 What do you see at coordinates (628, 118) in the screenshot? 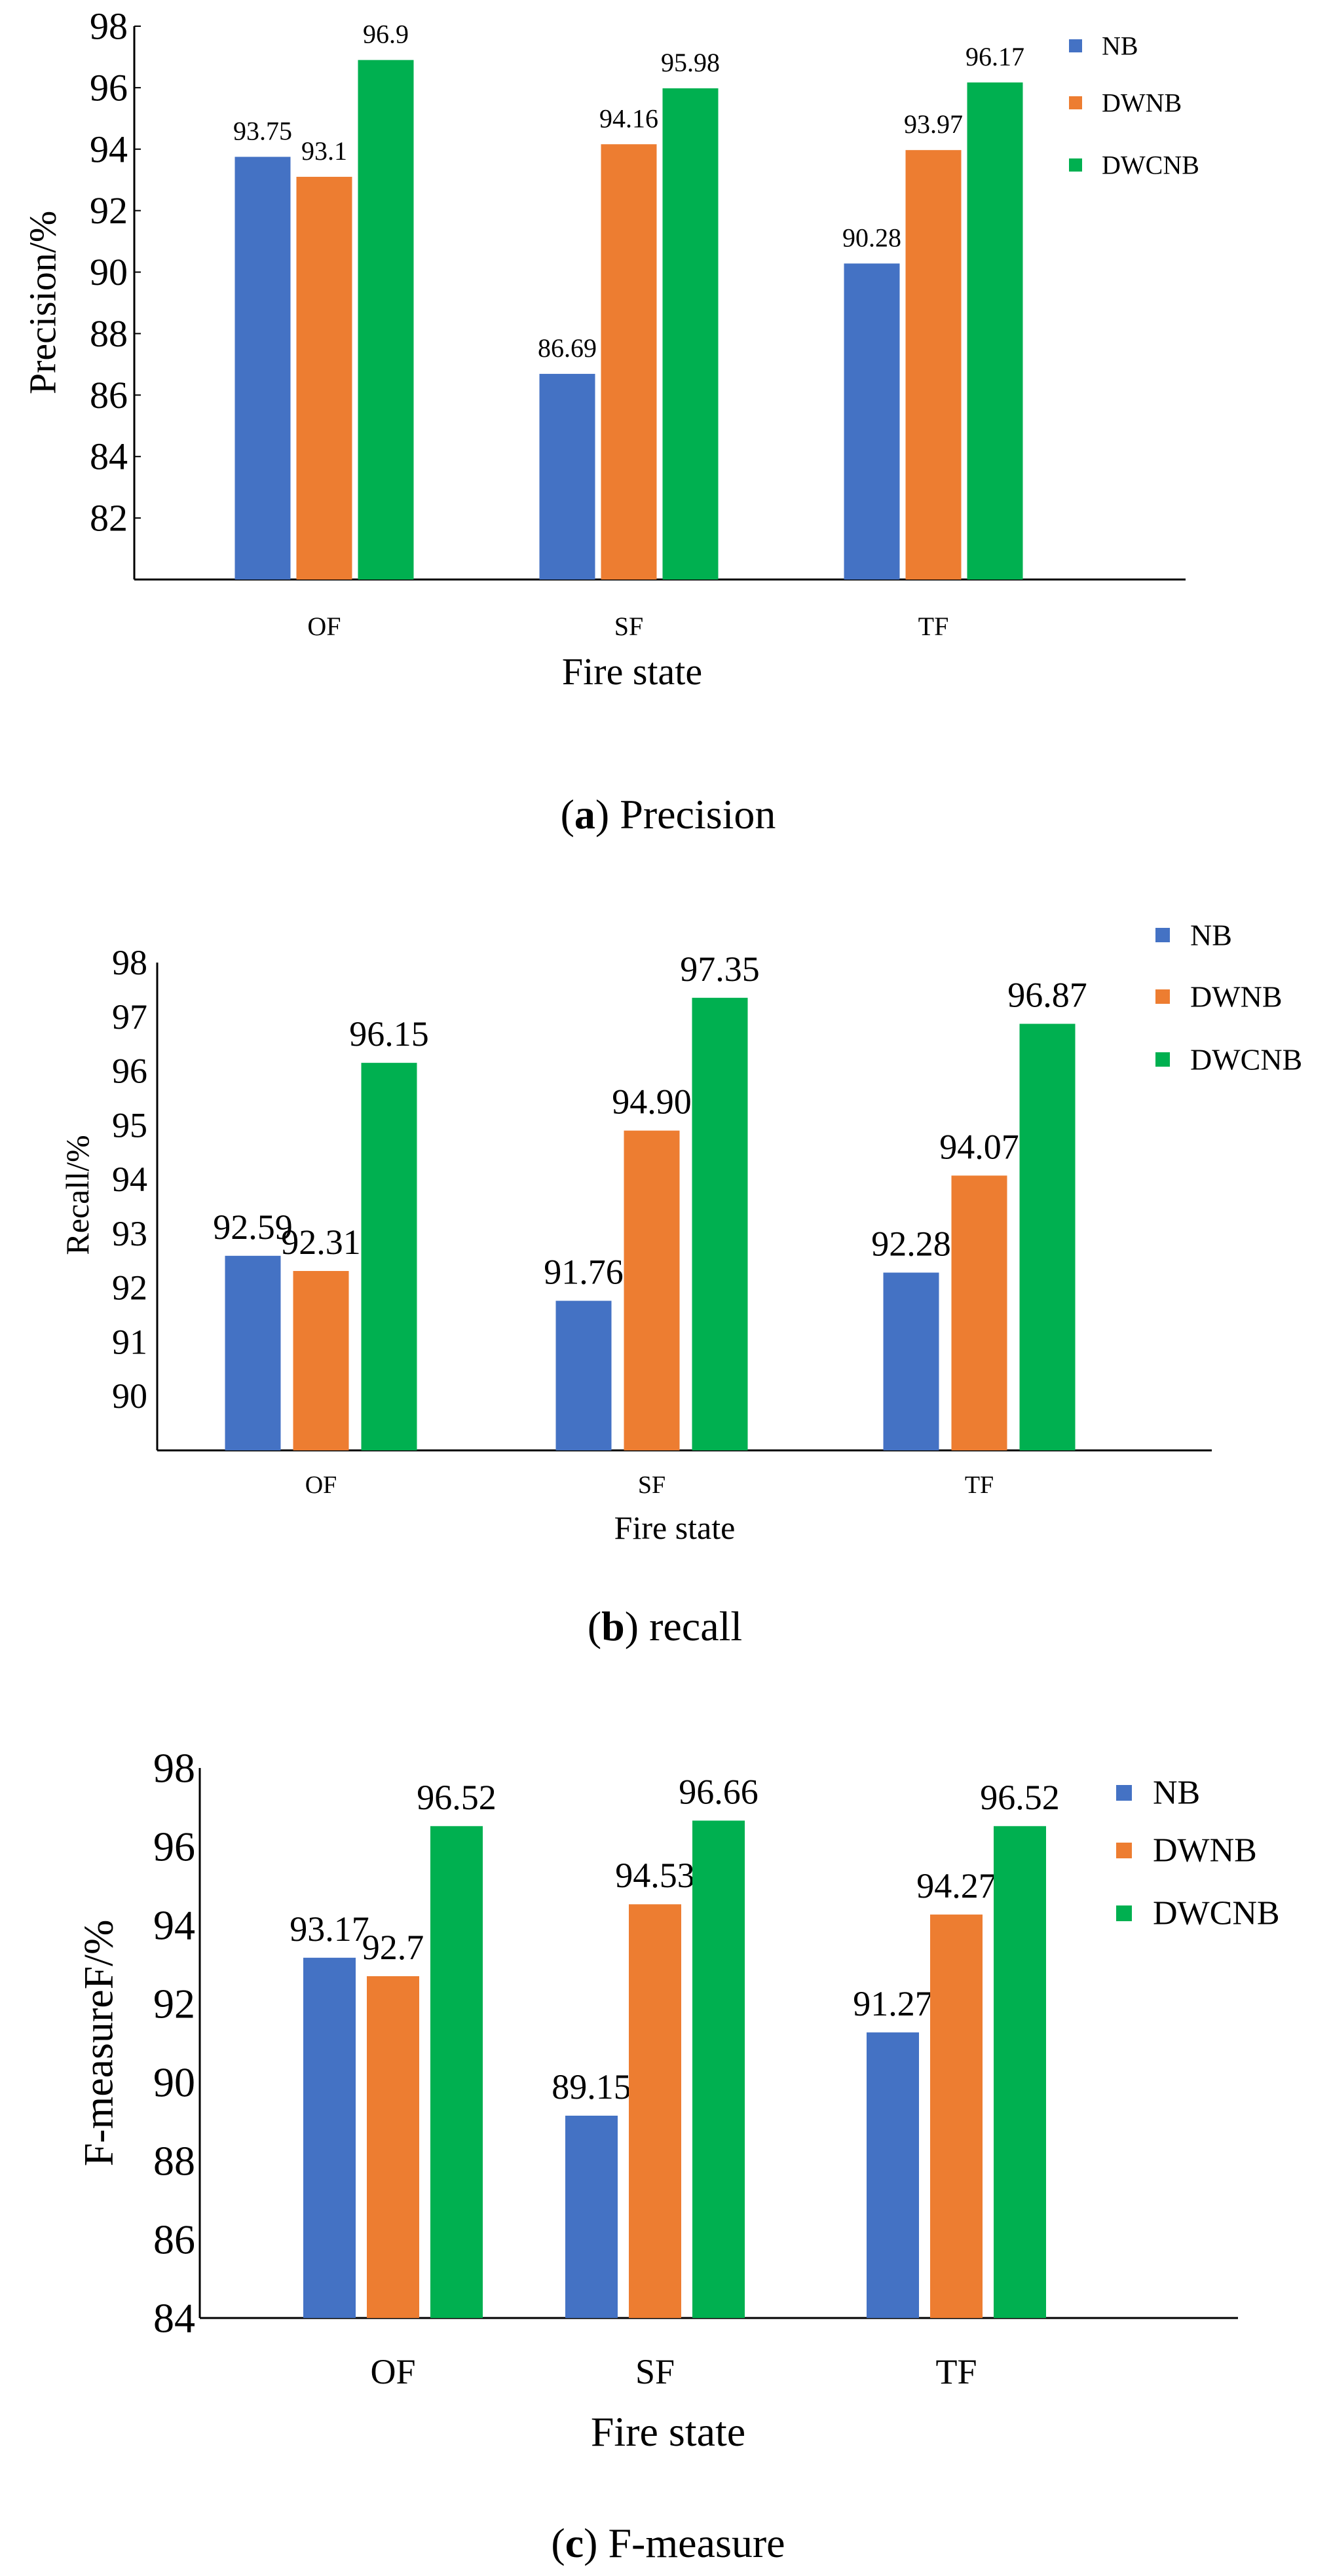
I see `data-label: 94.16` at bounding box center [628, 118].